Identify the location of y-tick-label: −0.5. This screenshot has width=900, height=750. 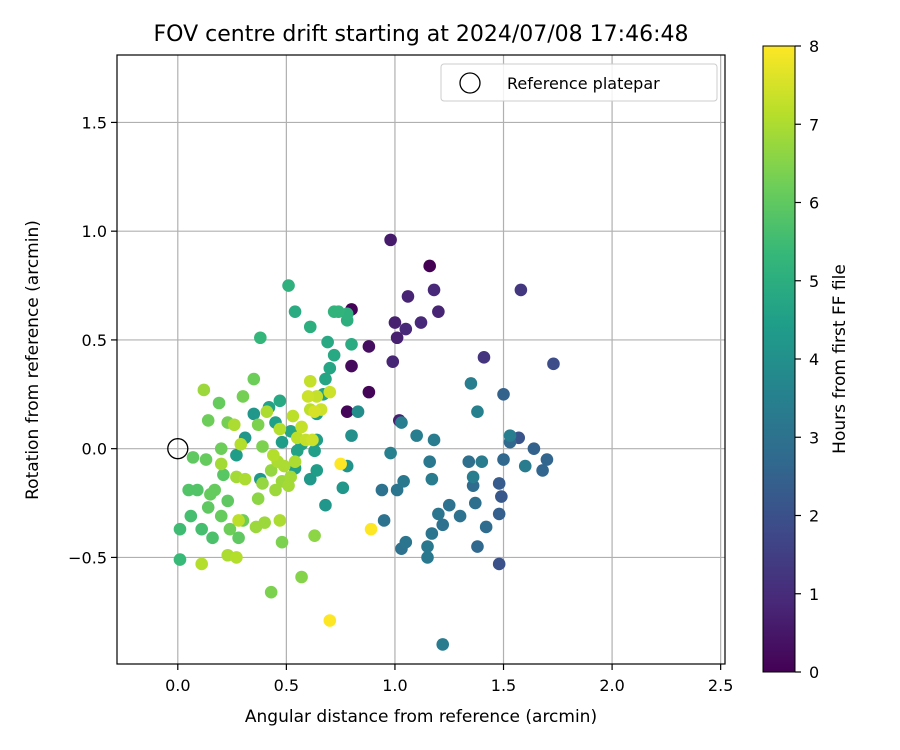
(87, 557).